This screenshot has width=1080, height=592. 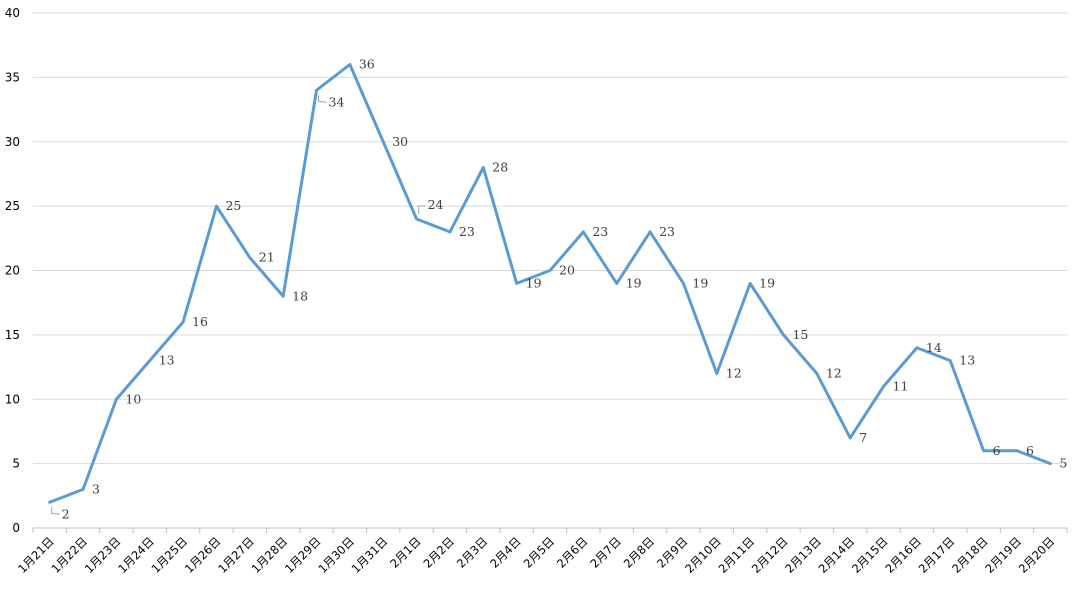 I want to click on x-tick-label: 2月5日, so click(x=539, y=552).